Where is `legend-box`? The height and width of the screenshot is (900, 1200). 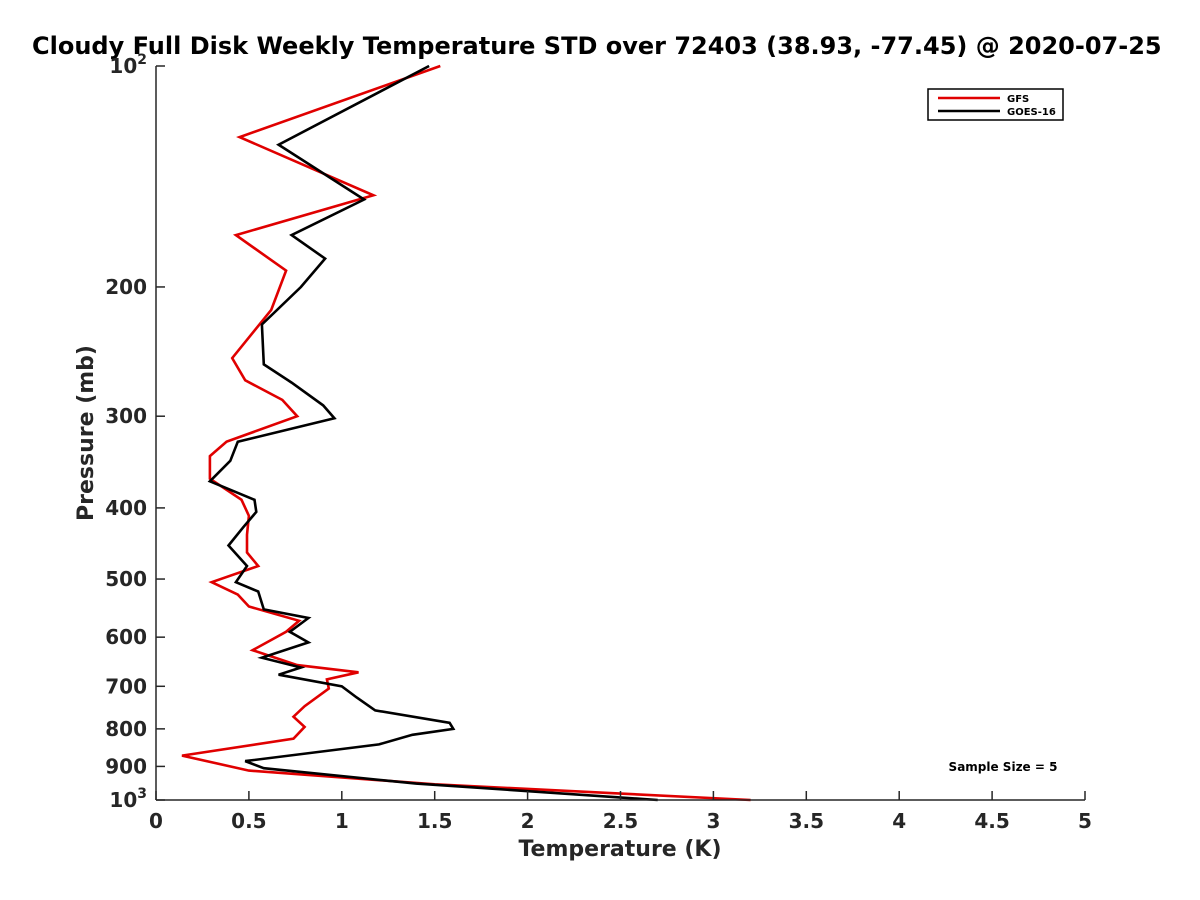
legend-box is located at coordinates (995, 104).